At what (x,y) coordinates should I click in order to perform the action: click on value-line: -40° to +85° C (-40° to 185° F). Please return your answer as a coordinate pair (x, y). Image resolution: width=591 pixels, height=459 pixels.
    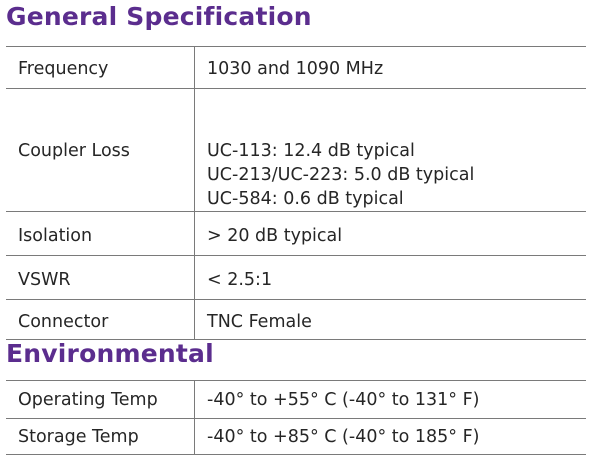
    Looking at the image, I should click on (343, 437).